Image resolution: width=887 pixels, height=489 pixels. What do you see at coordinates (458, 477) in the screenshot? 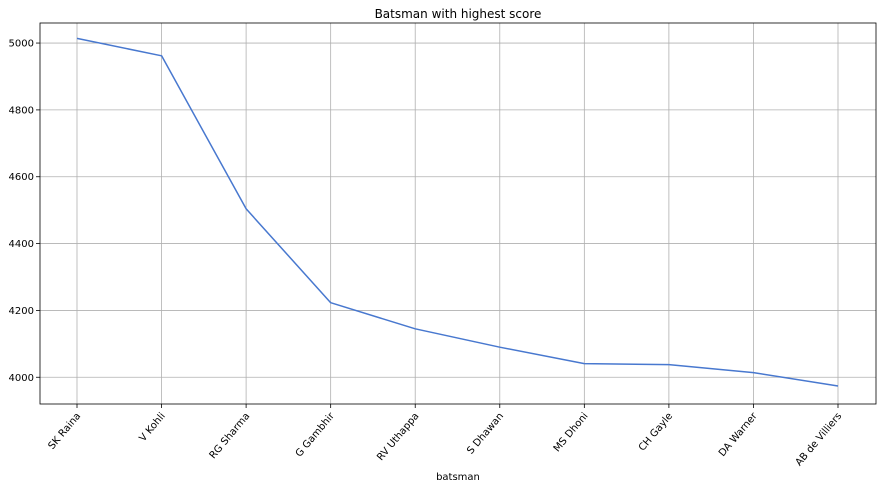
I see `x-axis-title: batsman` at bounding box center [458, 477].